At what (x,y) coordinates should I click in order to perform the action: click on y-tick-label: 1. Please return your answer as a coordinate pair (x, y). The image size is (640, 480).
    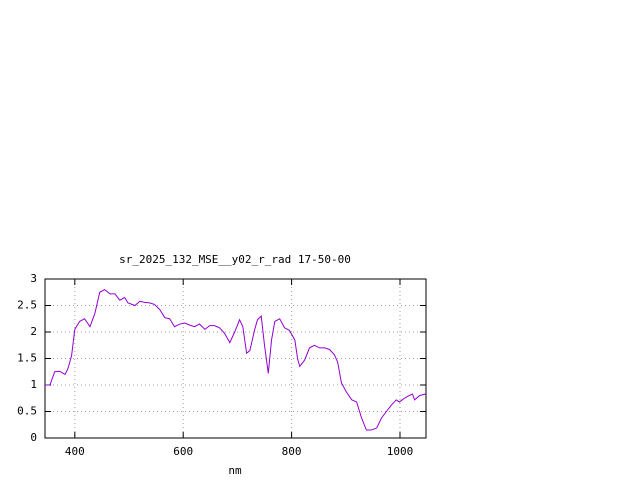
    Looking at the image, I should click on (33, 384).